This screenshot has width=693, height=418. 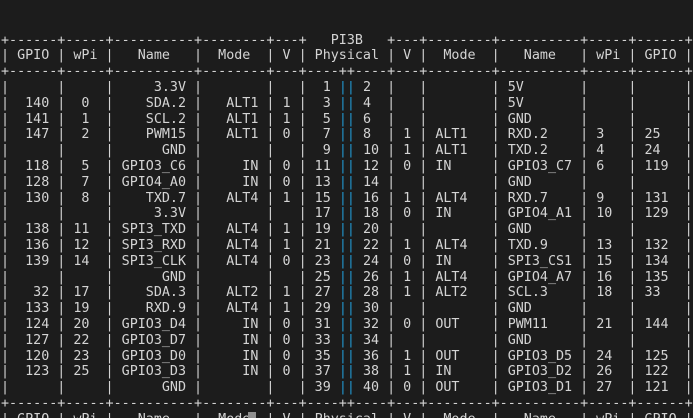 What do you see at coordinates (523, 135) in the screenshot?
I see `row-right-cells: 8 | 1 | ALT1 | RXD.2 | 3 | 25 |` at bounding box center [523, 135].